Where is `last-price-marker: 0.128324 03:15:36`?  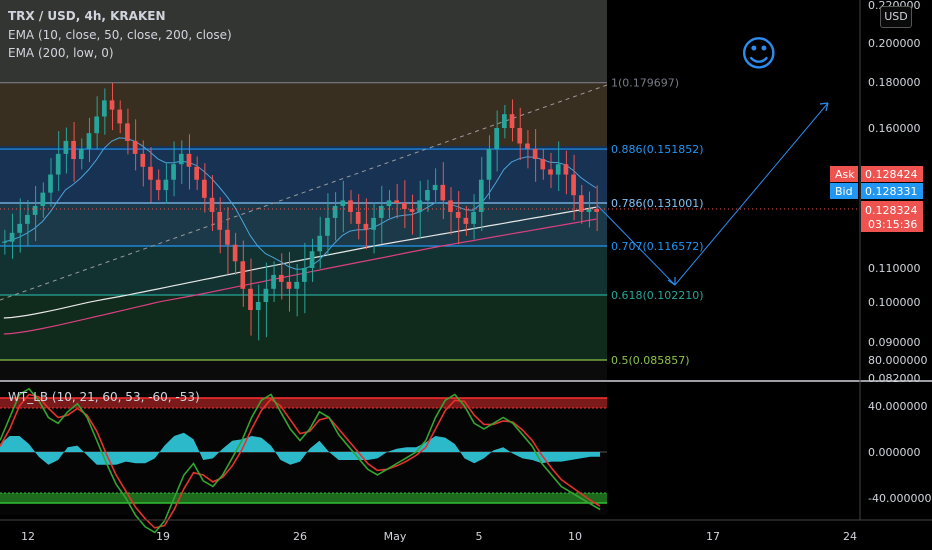 last-price-marker: 0.128324 03:15:36 is located at coordinates (892, 216).